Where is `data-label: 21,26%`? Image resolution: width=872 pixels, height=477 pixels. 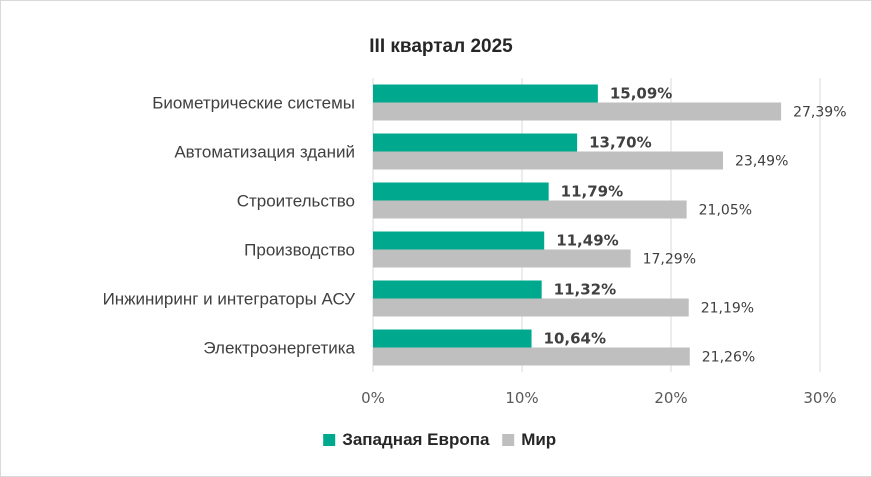 data-label: 21,26% is located at coordinates (728, 358).